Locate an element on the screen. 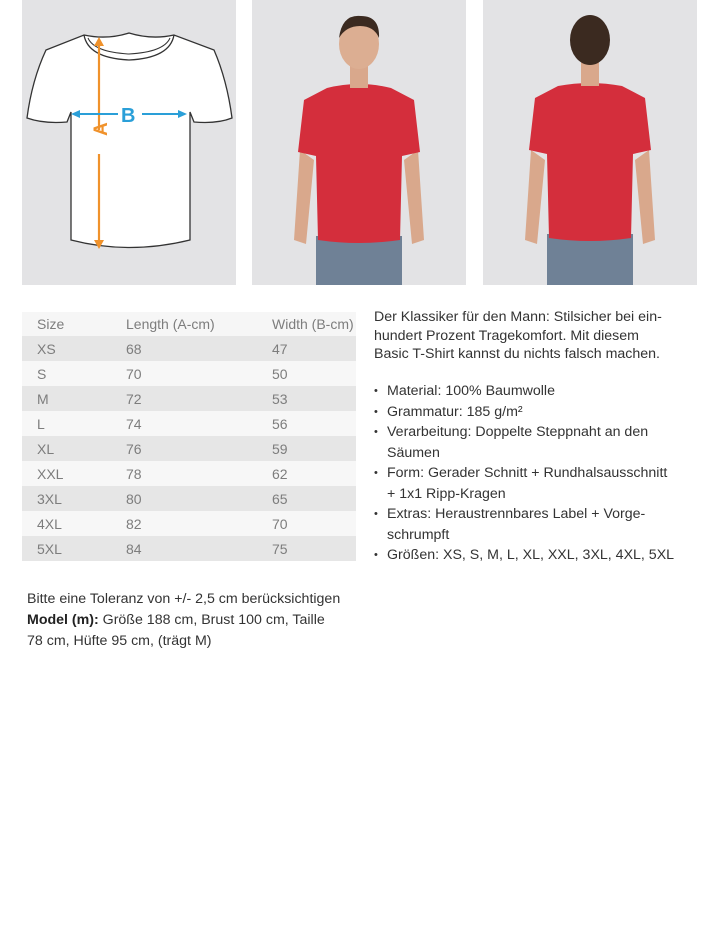 Image resolution: width=720 pixels, height=940 pixels. model-info-2: 78 cm, Hüfte 95 cm, (trägt M) is located at coordinates (119, 641).